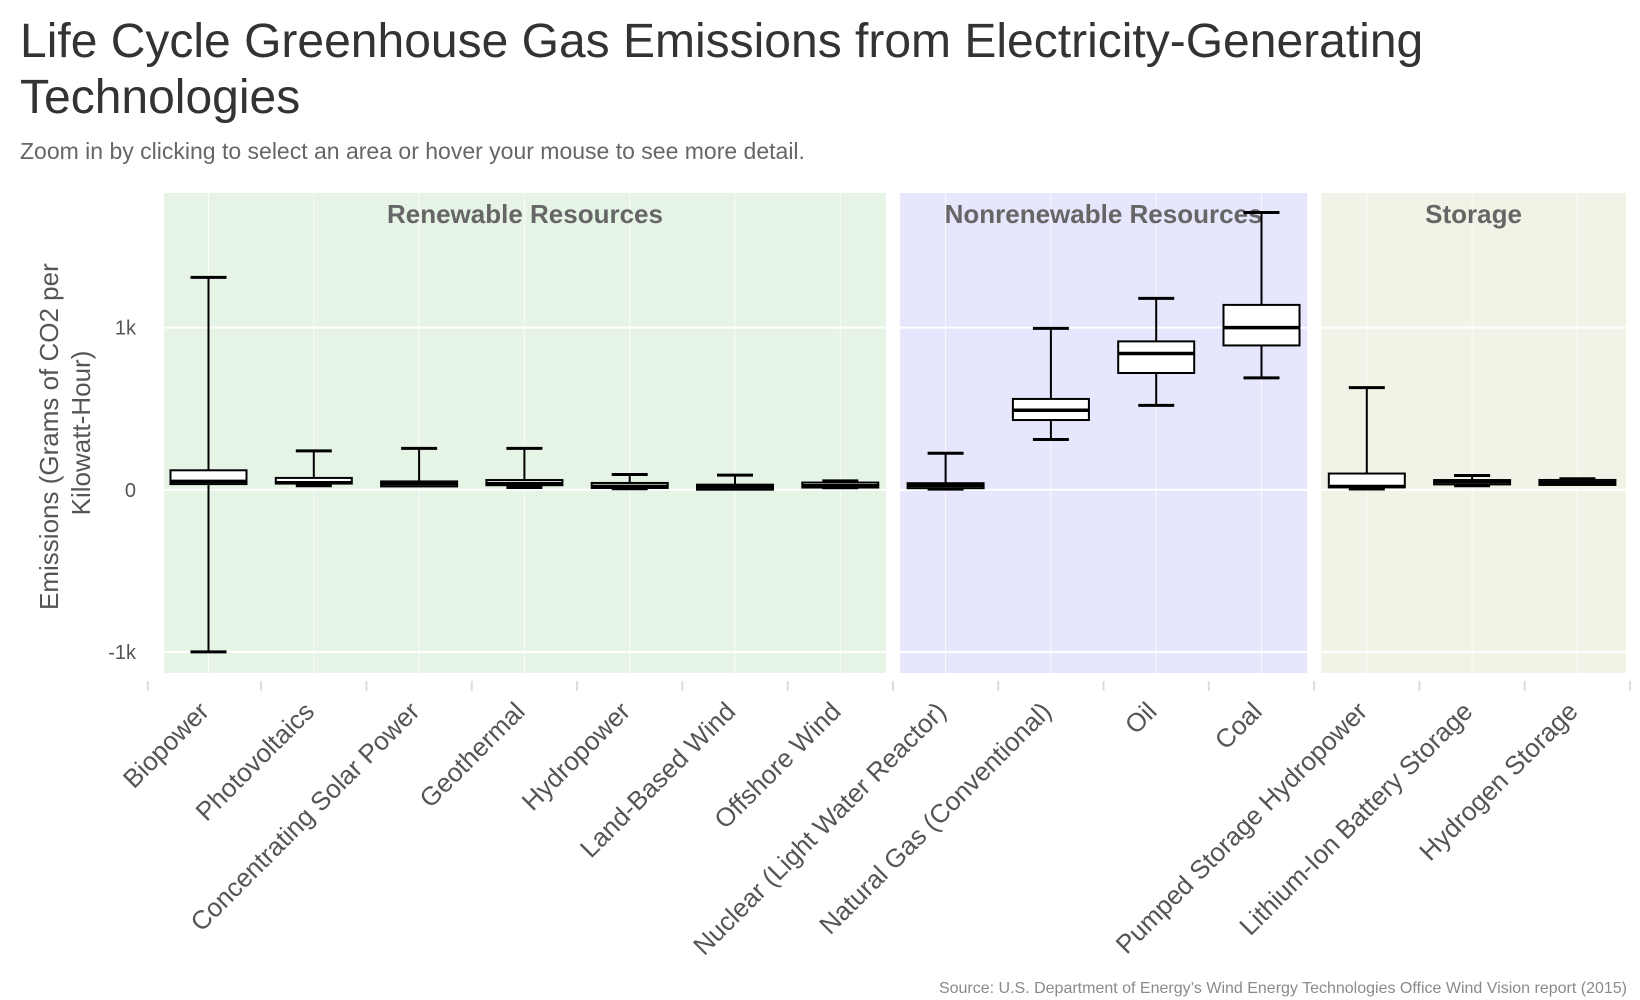 This screenshot has height=1000, width=1640. What do you see at coordinates (1141, 718) in the screenshot?
I see `x-tick-label-9: Oil` at bounding box center [1141, 718].